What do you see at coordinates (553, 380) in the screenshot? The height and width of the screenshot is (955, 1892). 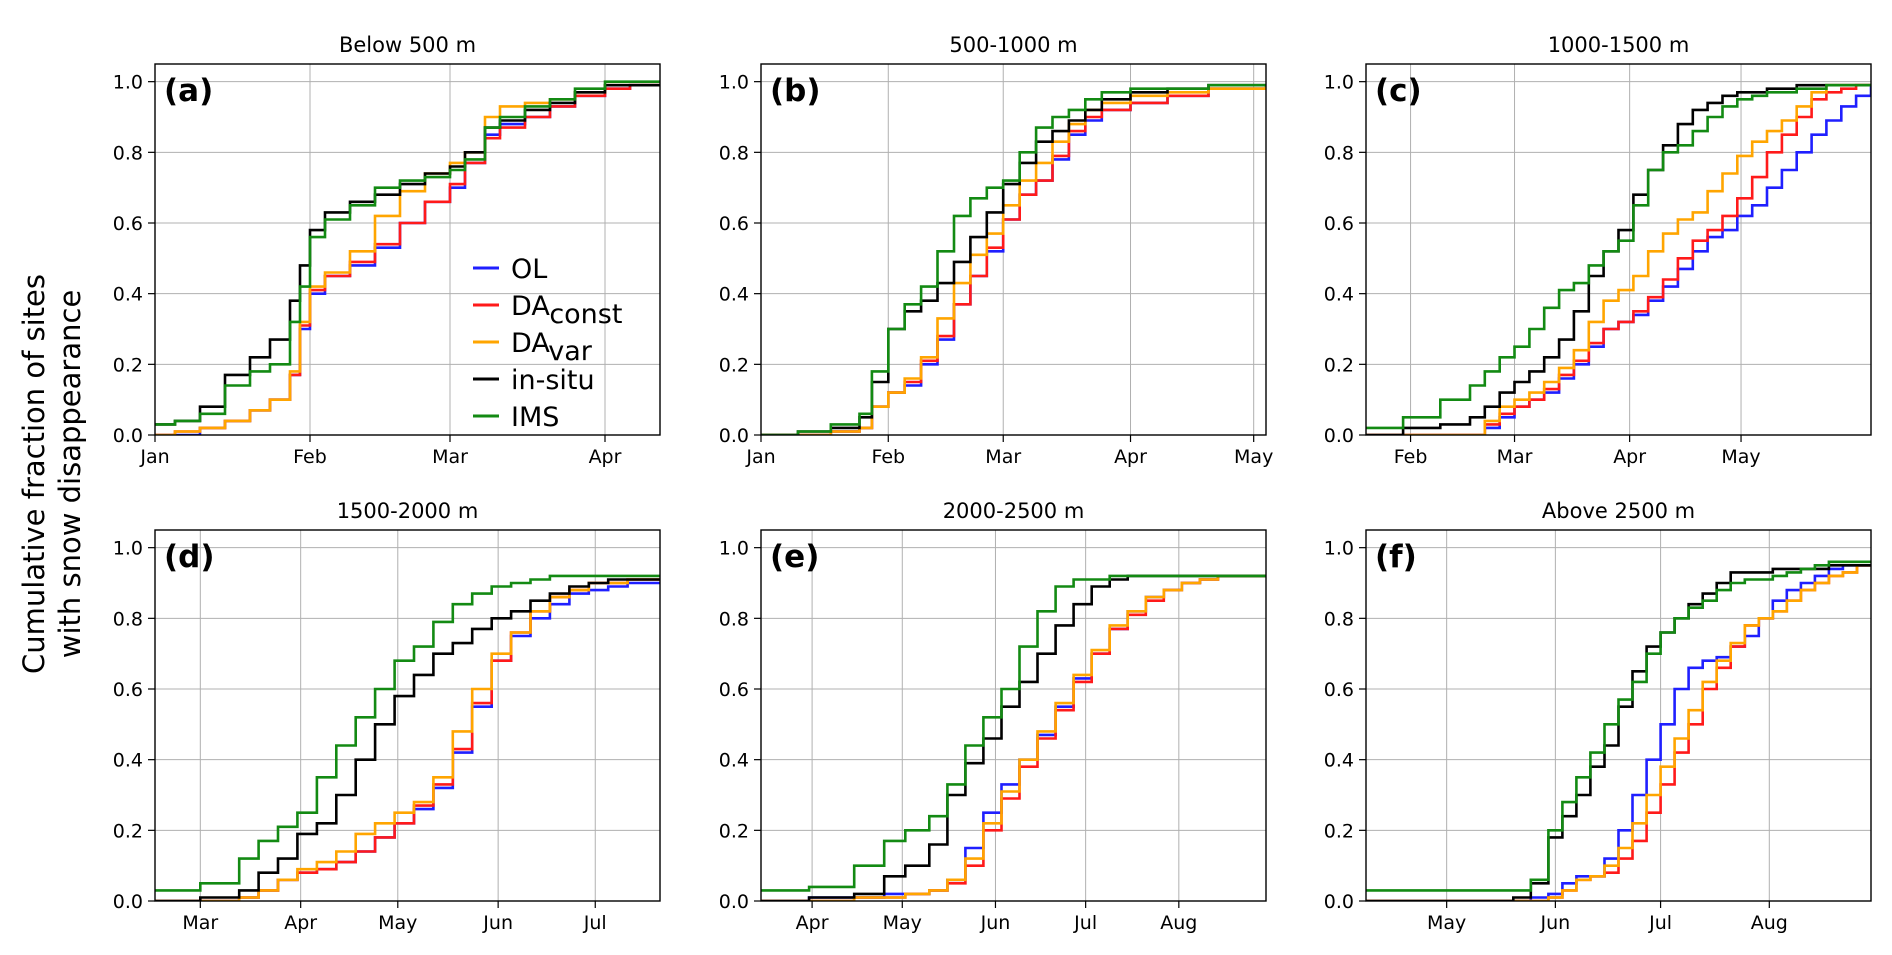 I see `legend-label: in-situ` at bounding box center [553, 380].